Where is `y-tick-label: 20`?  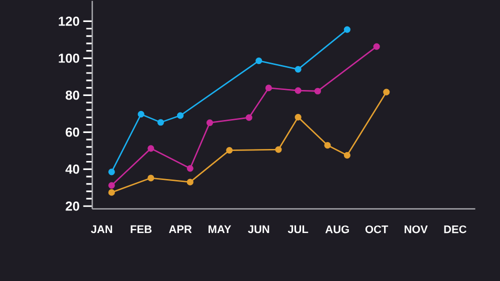 y-tick-label: 20 is located at coordinates (73, 206).